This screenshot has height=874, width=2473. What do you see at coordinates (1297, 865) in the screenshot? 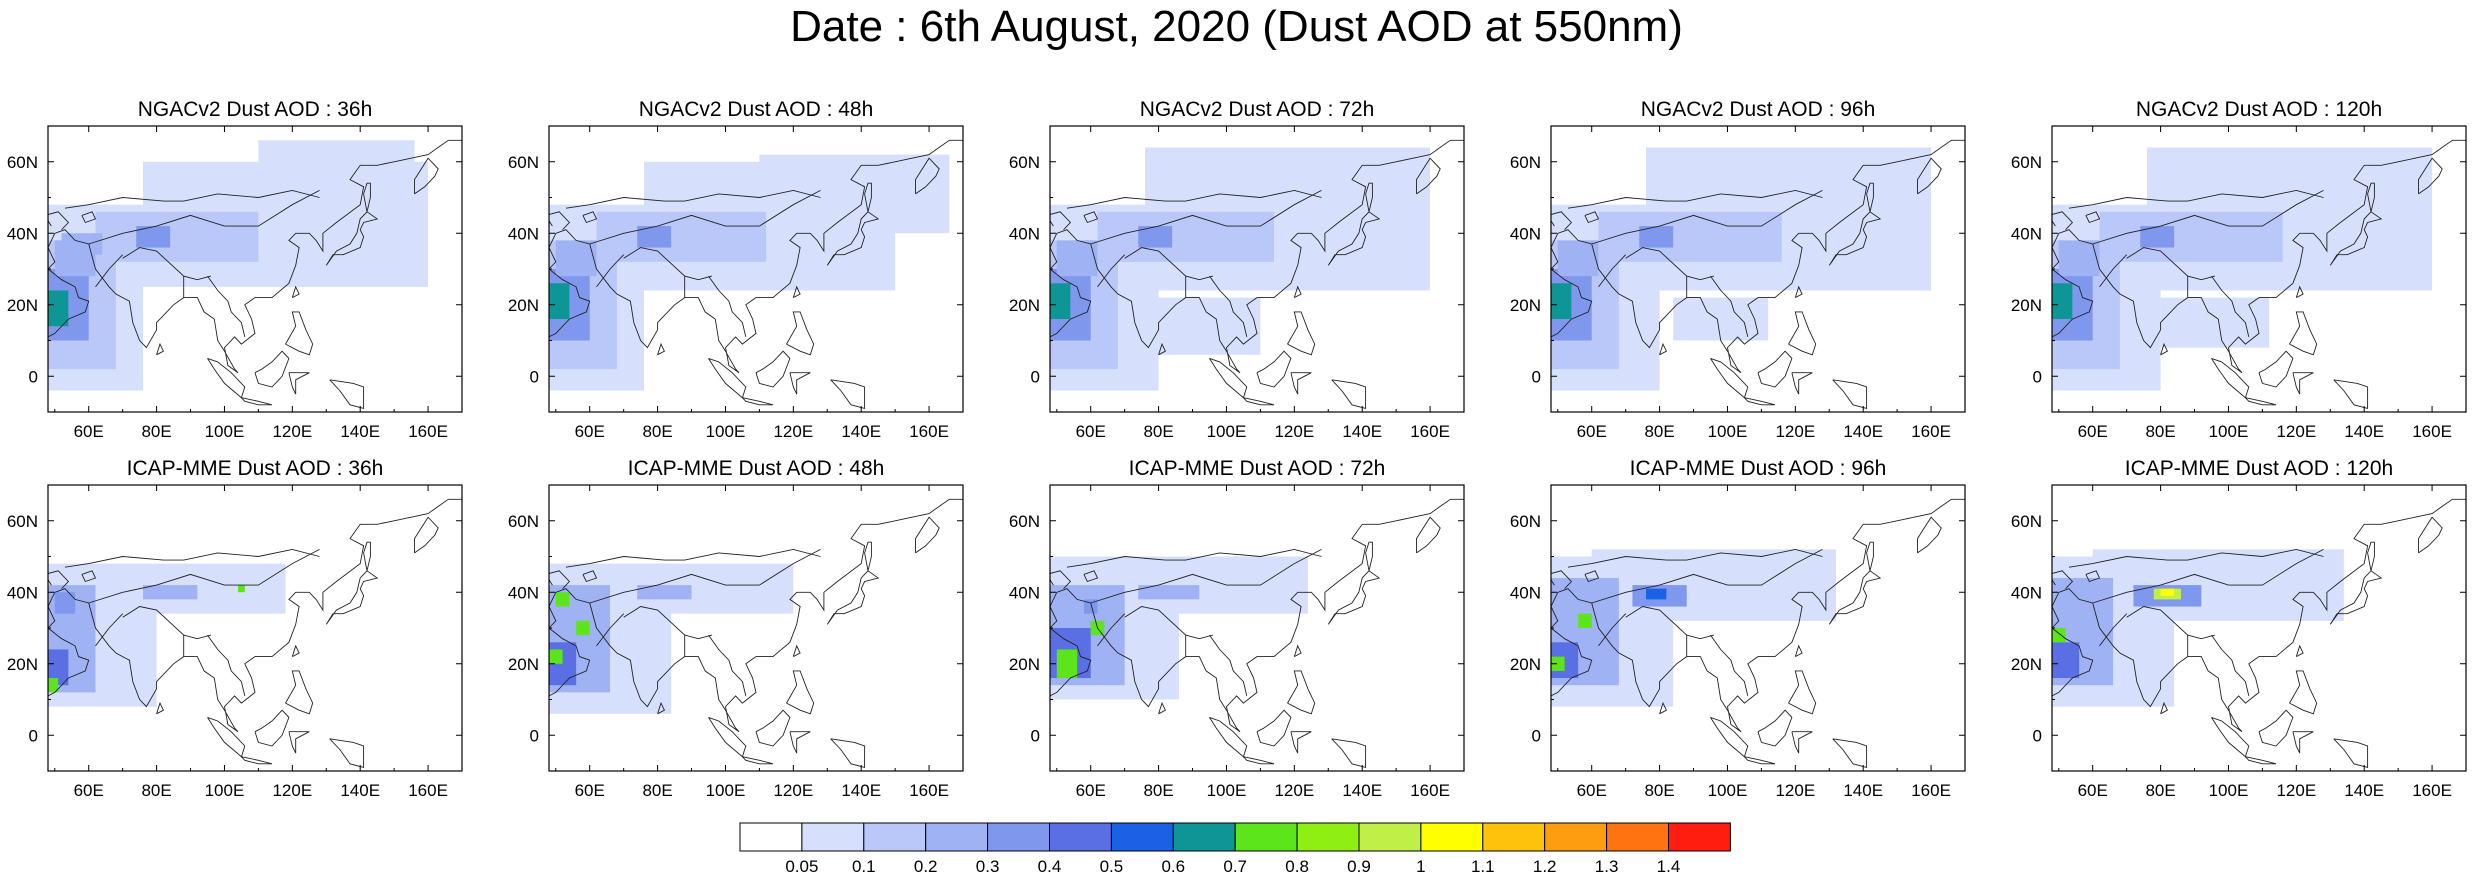
I see `colorbar-label: 0.8` at bounding box center [1297, 865].